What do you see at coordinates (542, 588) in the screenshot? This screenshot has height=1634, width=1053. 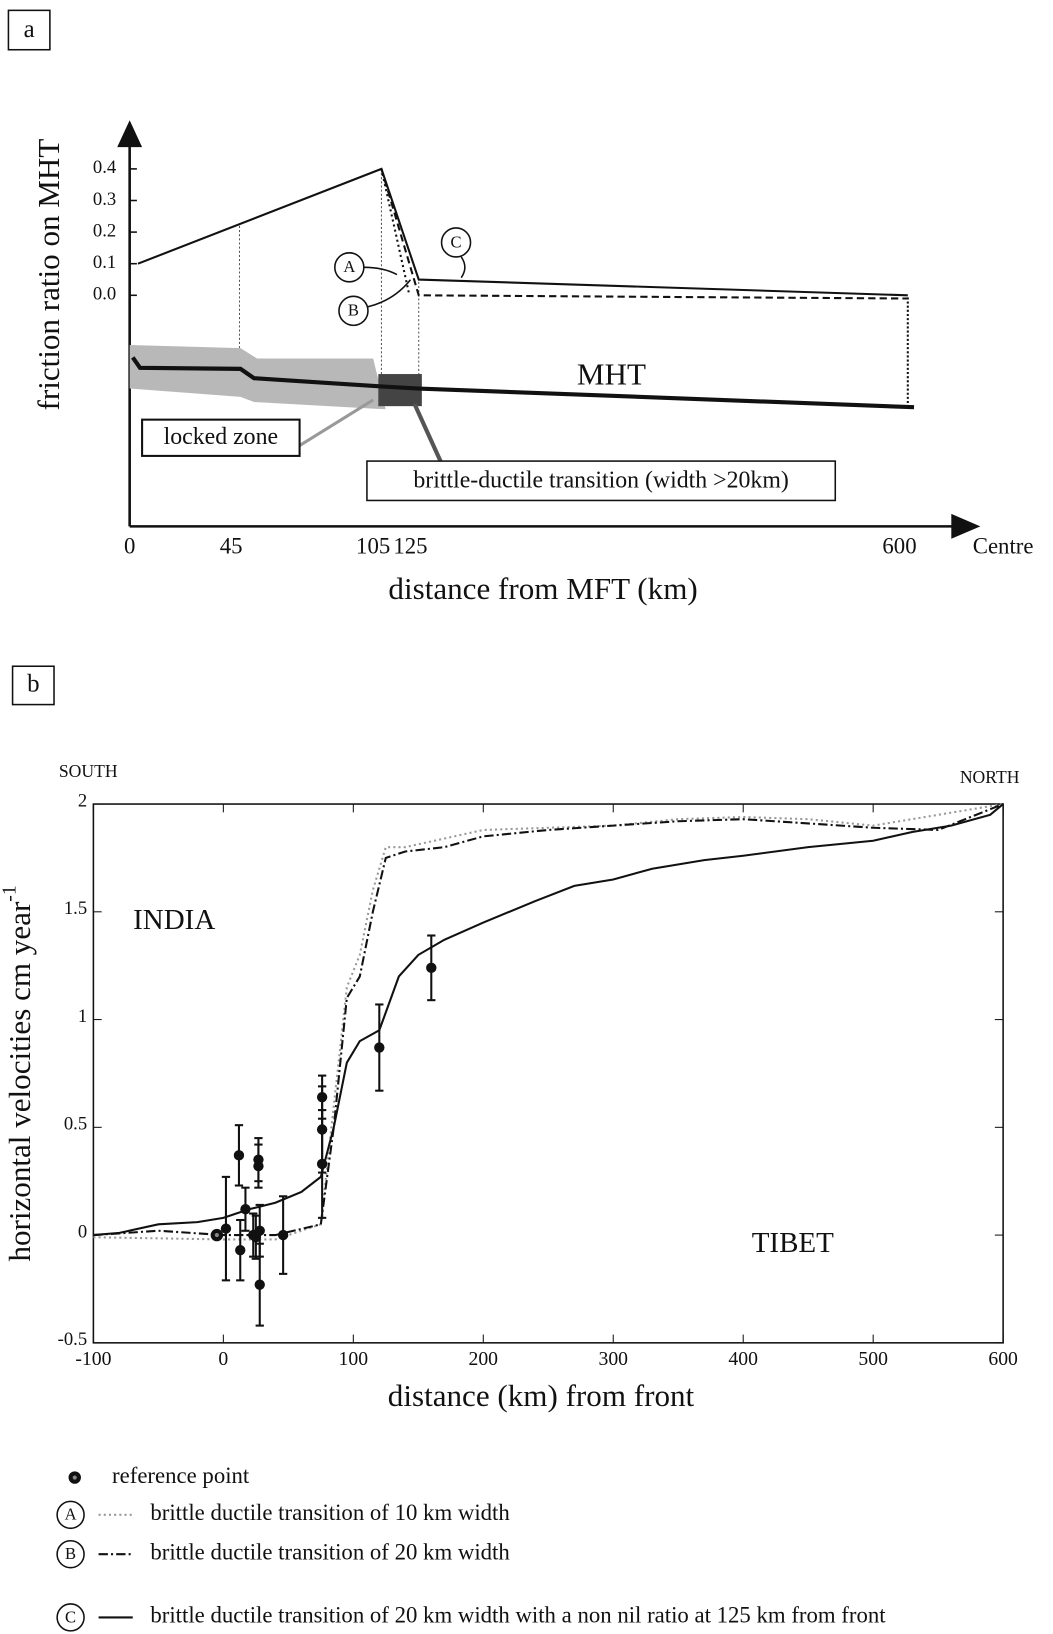 I see `x-axis-title: distance from MFT (km)` at bounding box center [542, 588].